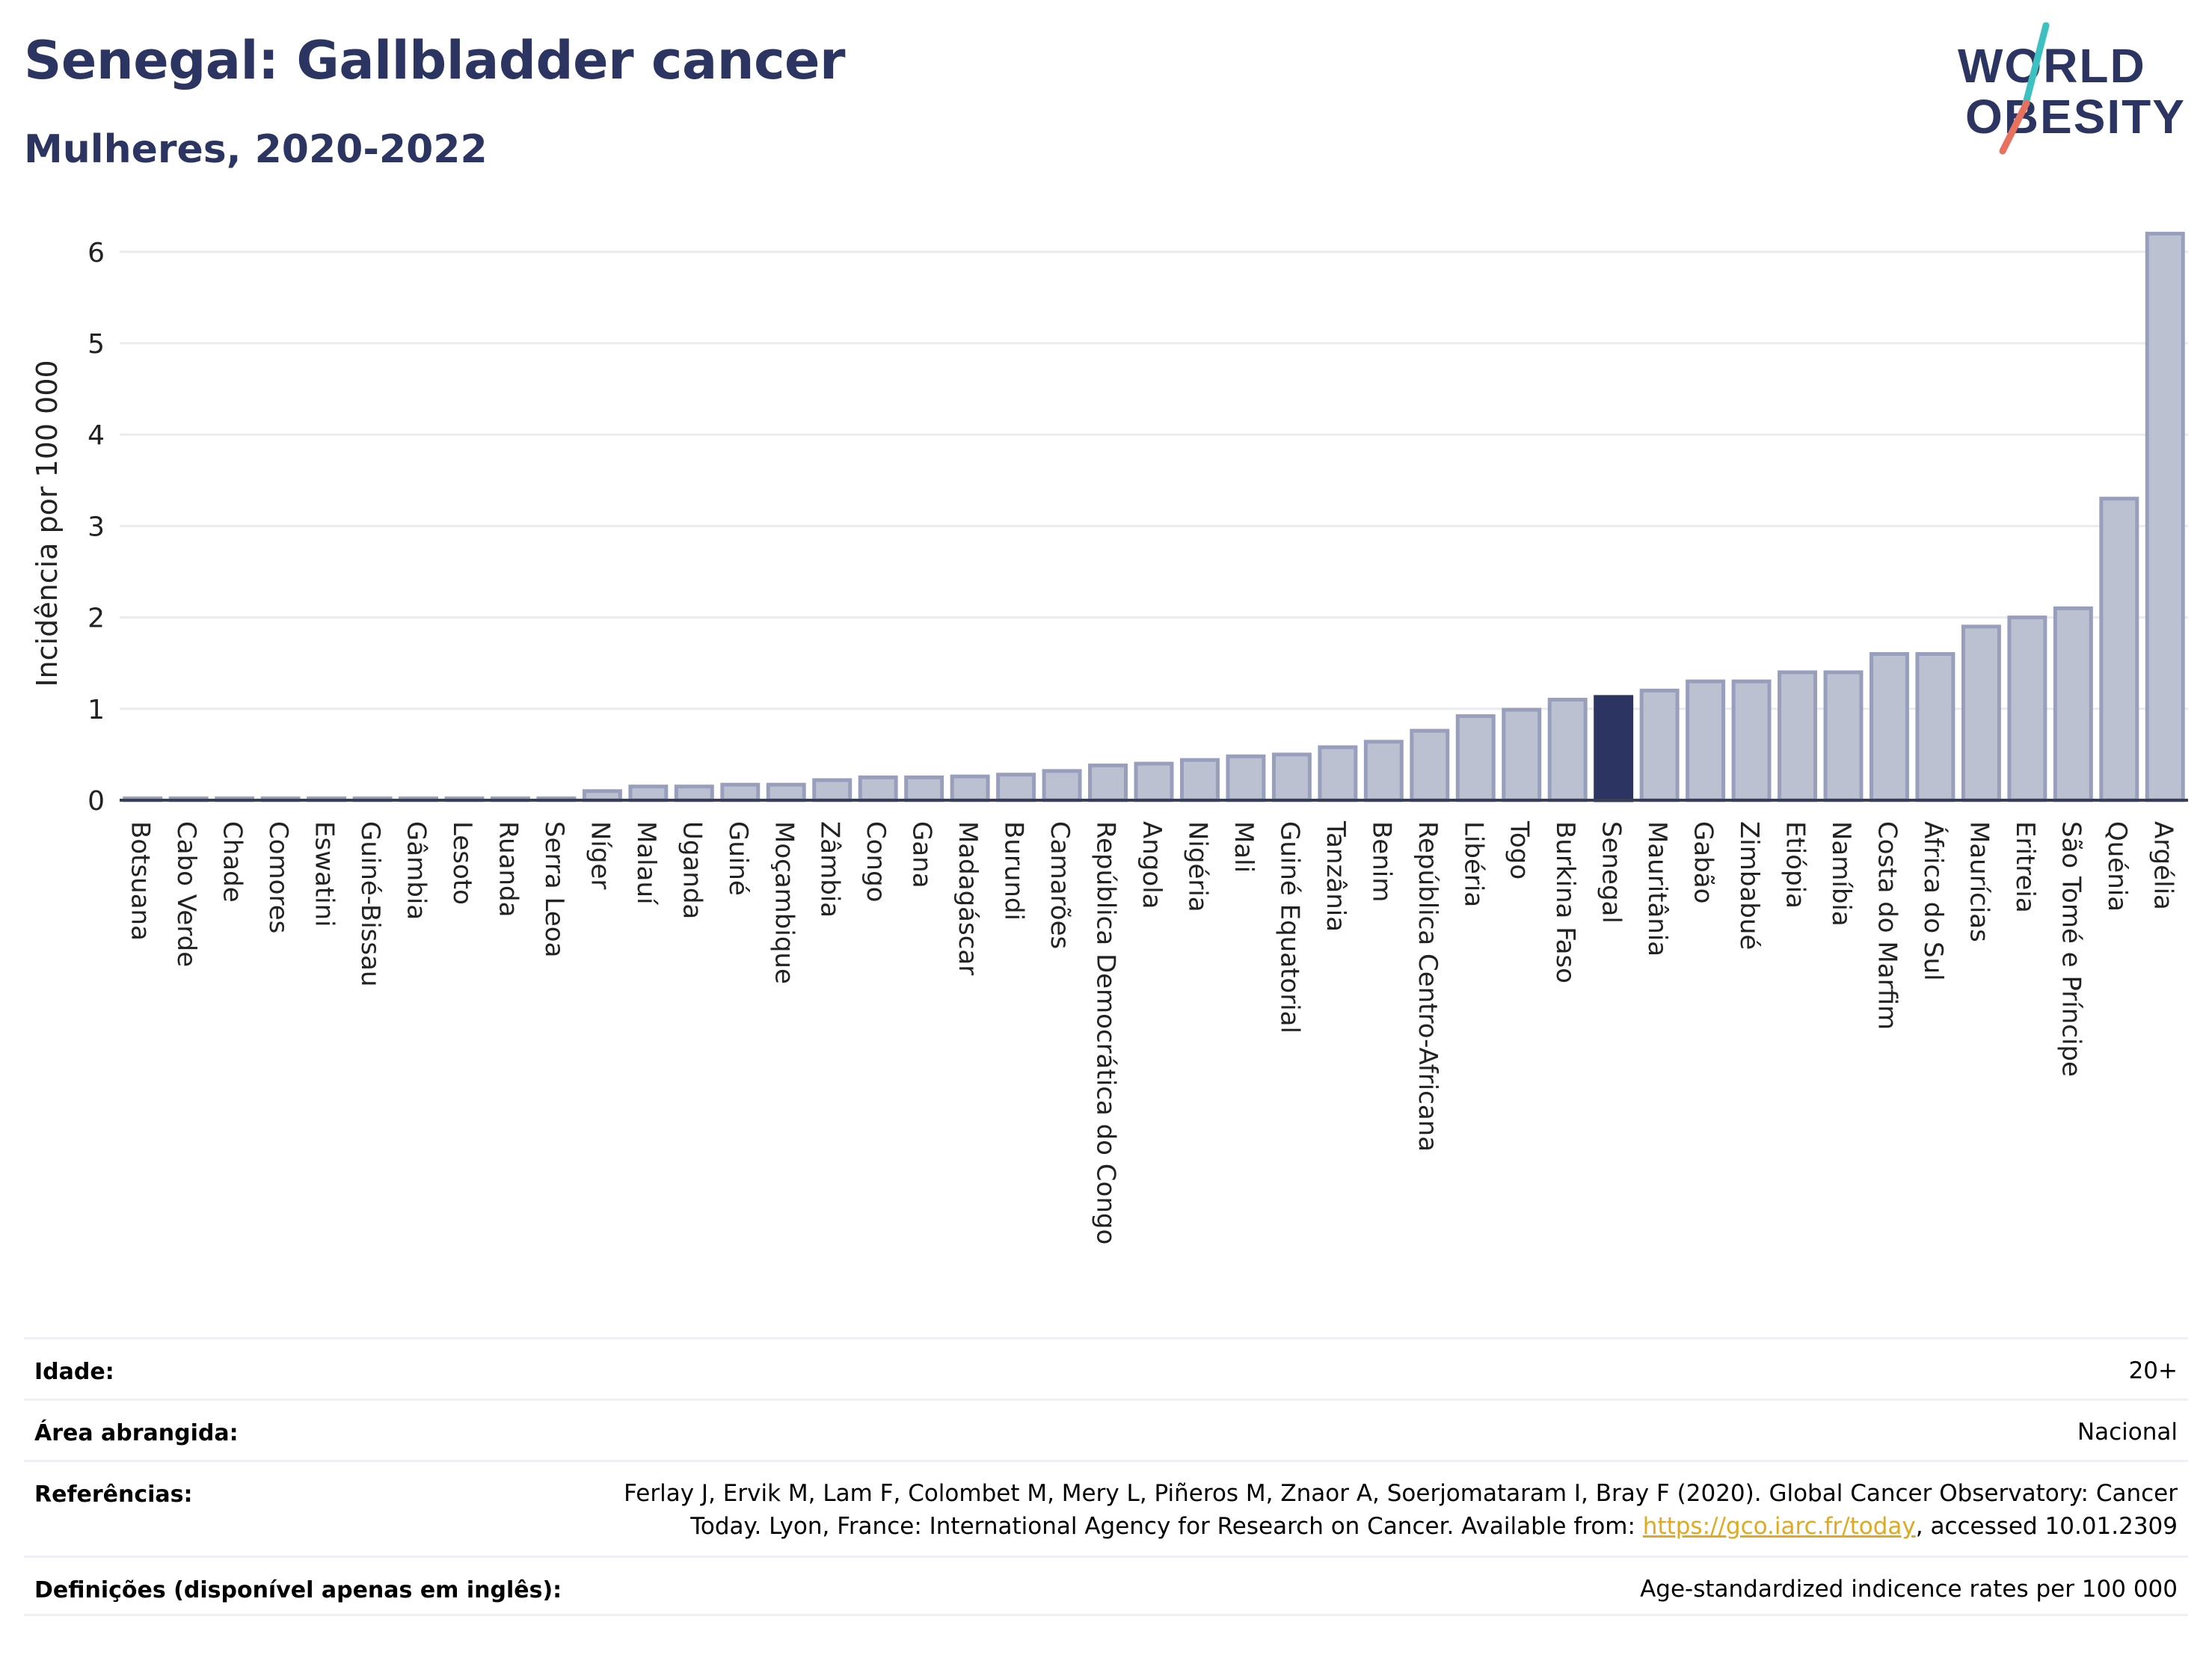 The height and width of the screenshot is (1655, 2212). What do you see at coordinates (141, 881) in the screenshot?
I see `x-tick-label: Botsuana` at bounding box center [141, 881].